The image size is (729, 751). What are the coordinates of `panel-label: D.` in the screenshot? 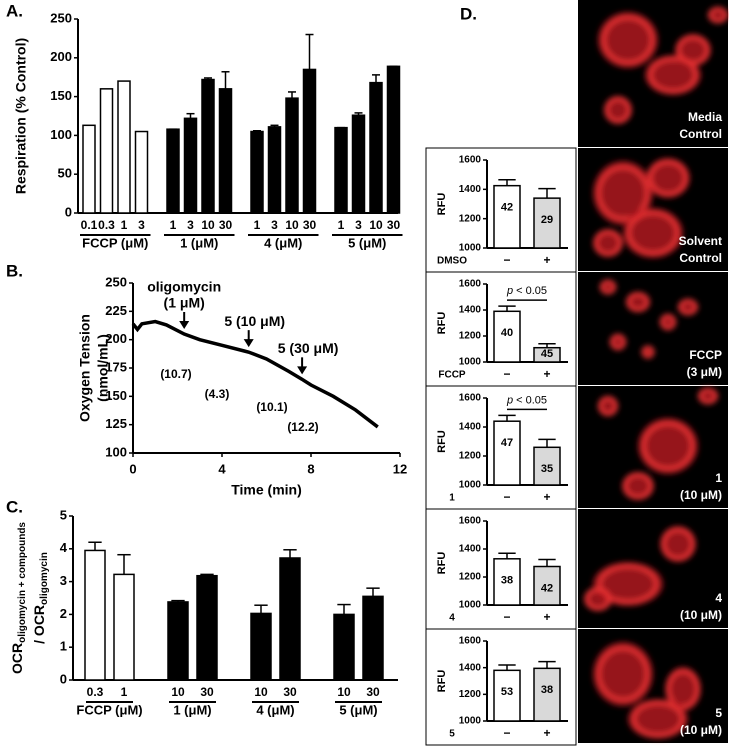 It's located at (468, 13).